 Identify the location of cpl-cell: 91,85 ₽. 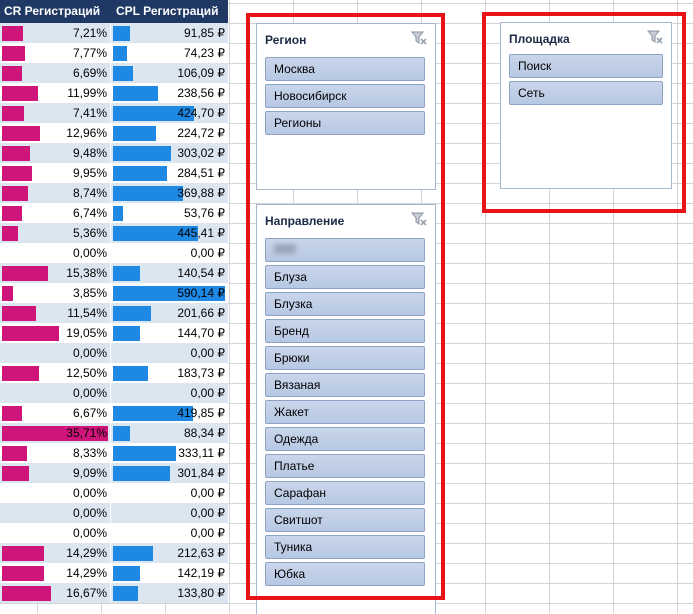
(170, 33).